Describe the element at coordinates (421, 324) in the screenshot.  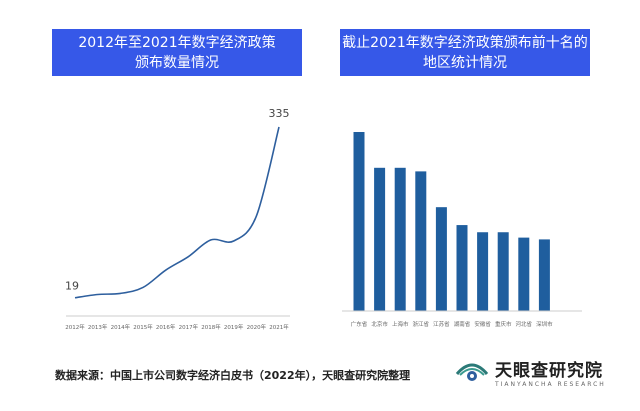
I see `x-tick-label: 浙江省` at that location.